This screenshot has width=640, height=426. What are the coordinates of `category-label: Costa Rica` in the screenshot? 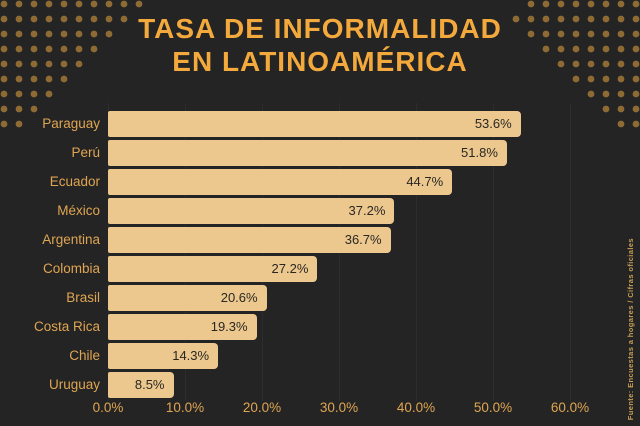 It's located at (66, 326).